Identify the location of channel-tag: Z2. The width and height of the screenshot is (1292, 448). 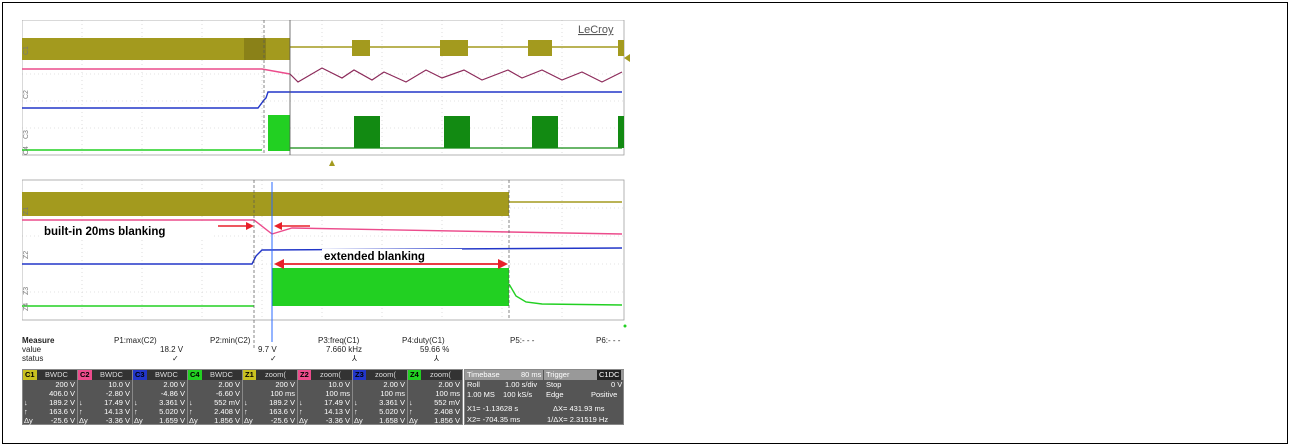
(304, 375).